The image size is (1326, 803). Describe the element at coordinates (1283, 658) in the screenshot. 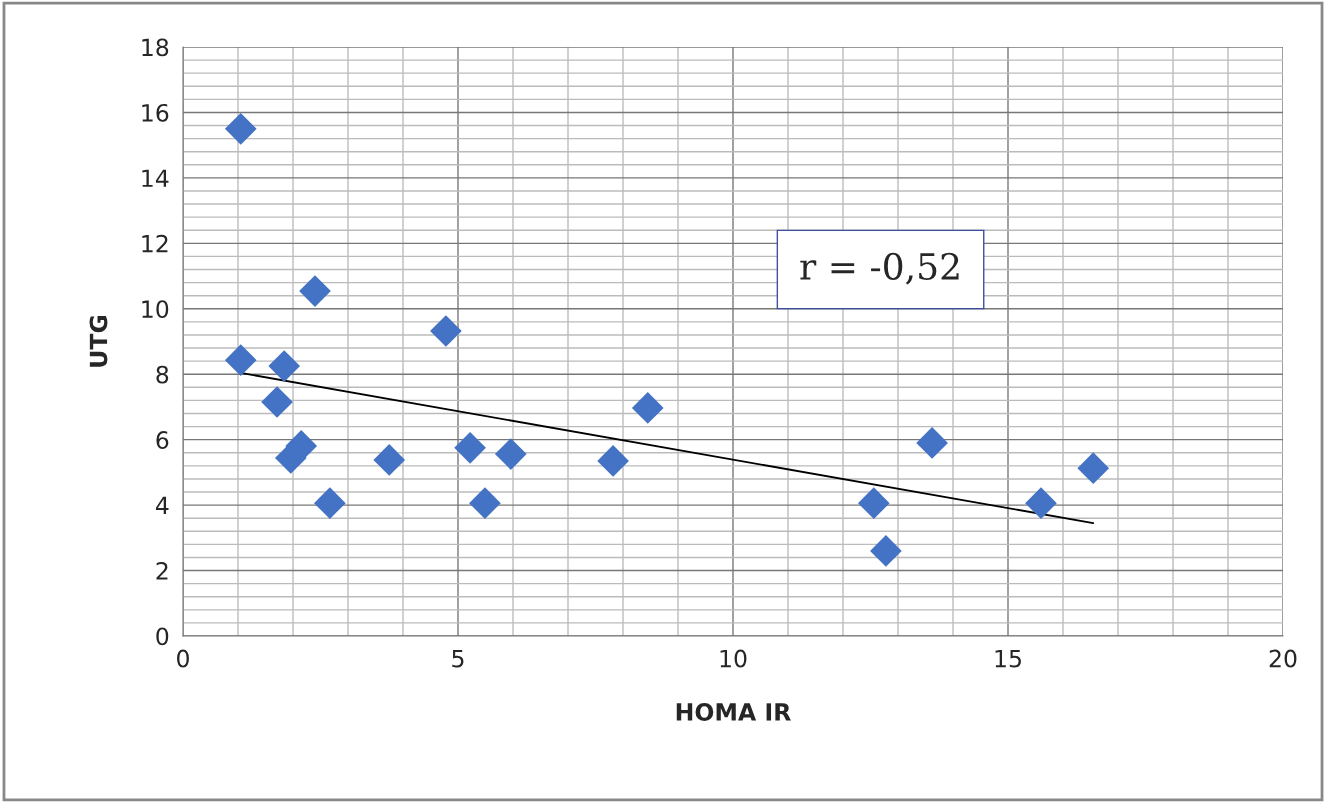

I see `x-tick-label: 20` at that location.